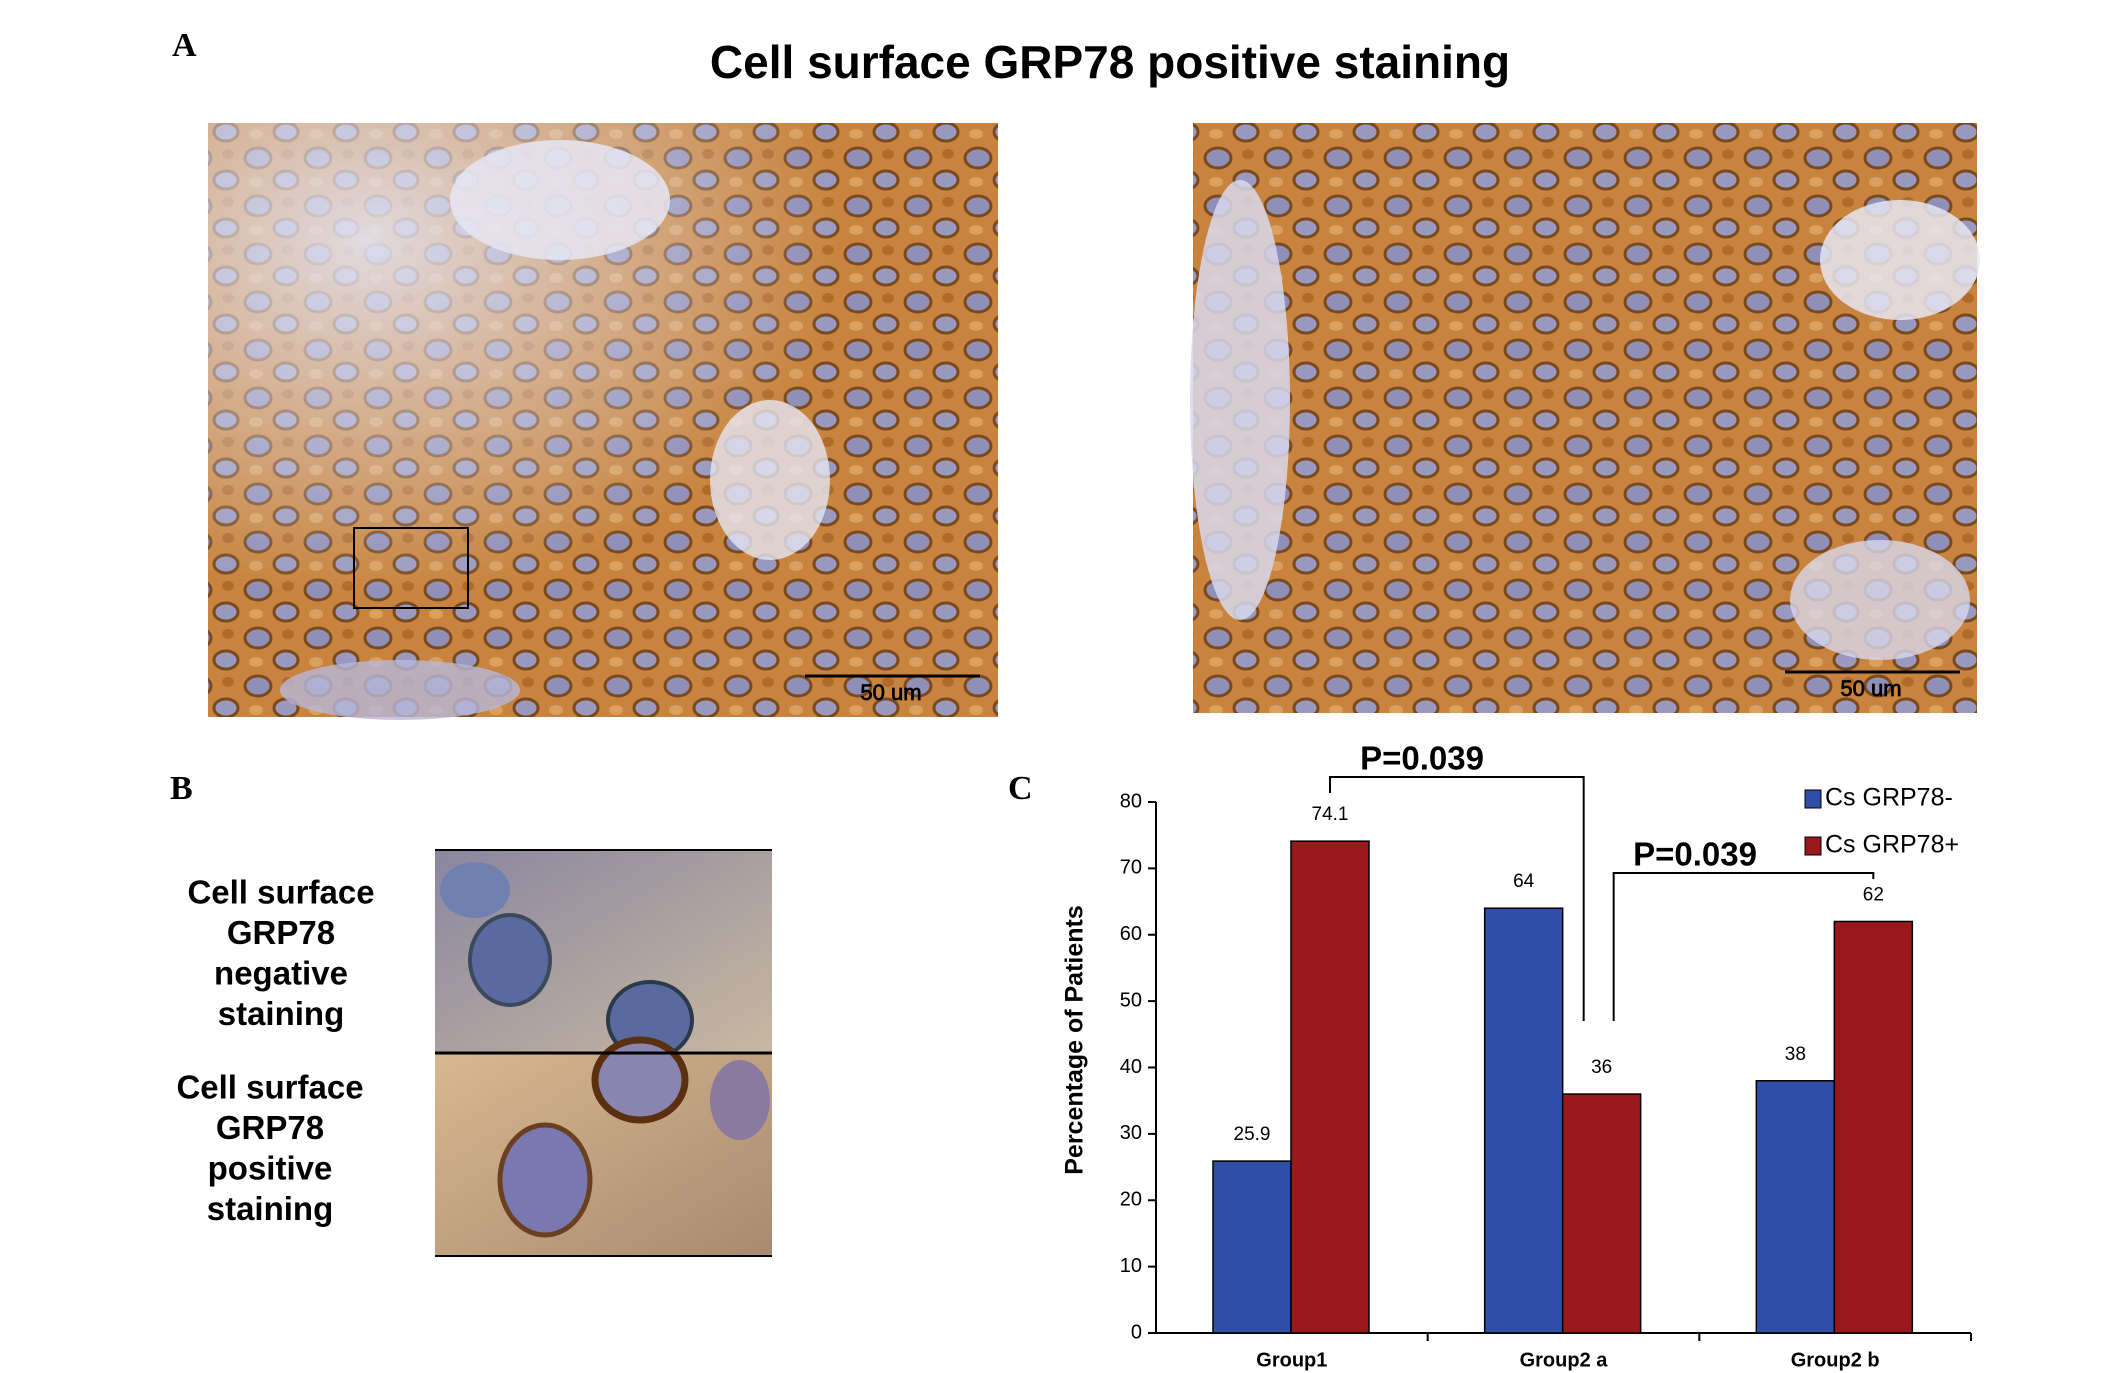 The image size is (2128, 1373). What do you see at coordinates (1564, 1360) in the screenshot?
I see `x-tick-label: Group2 a` at bounding box center [1564, 1360].